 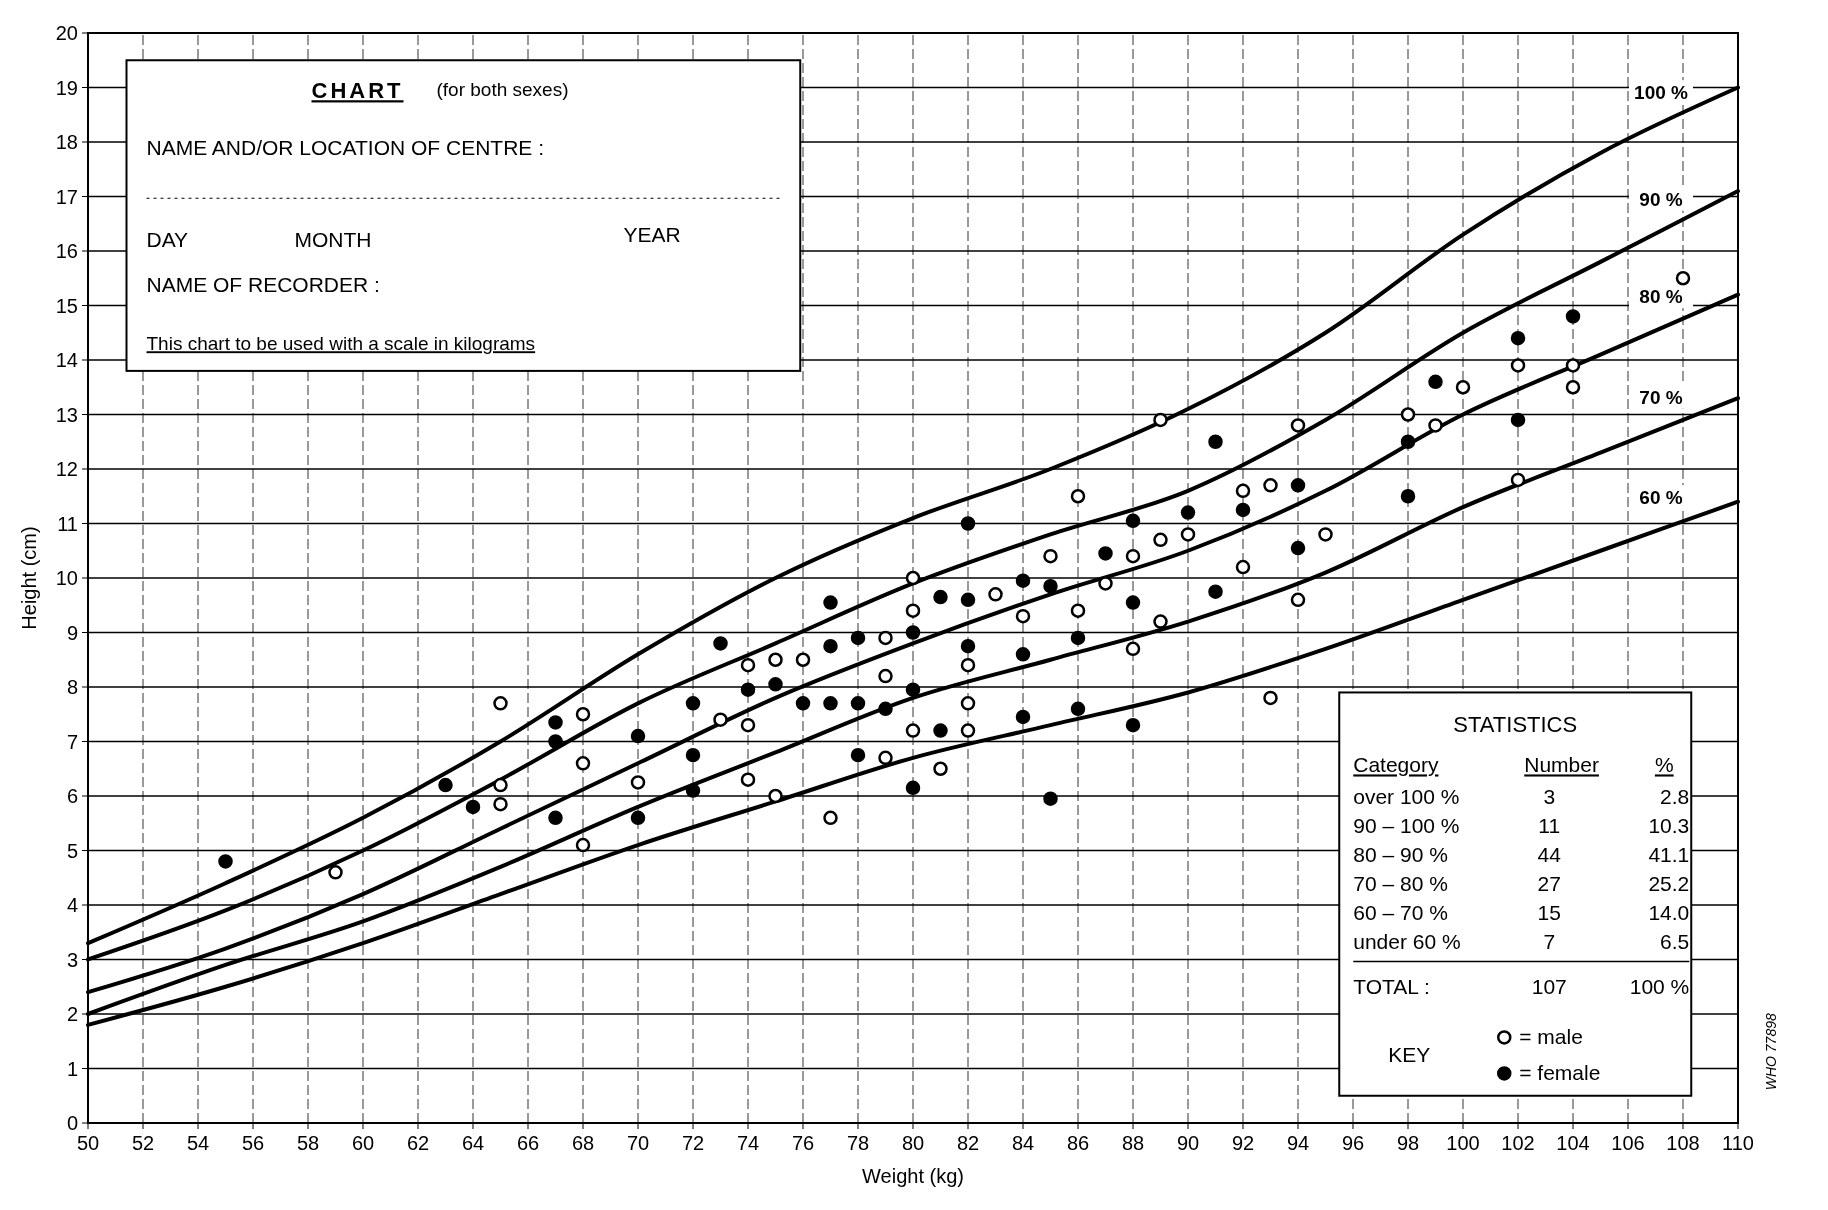 I want to click on annotation: 41.1, so click(x=1669, y=855).